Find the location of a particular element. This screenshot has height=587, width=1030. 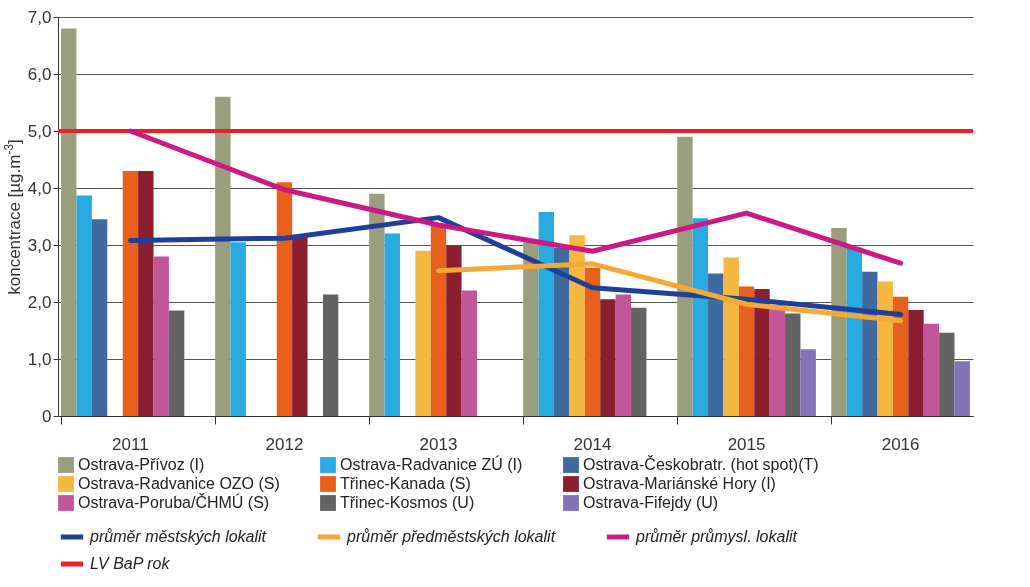

legend-label: průměr průmysl. lokalit is located at coordinates (716, 536).